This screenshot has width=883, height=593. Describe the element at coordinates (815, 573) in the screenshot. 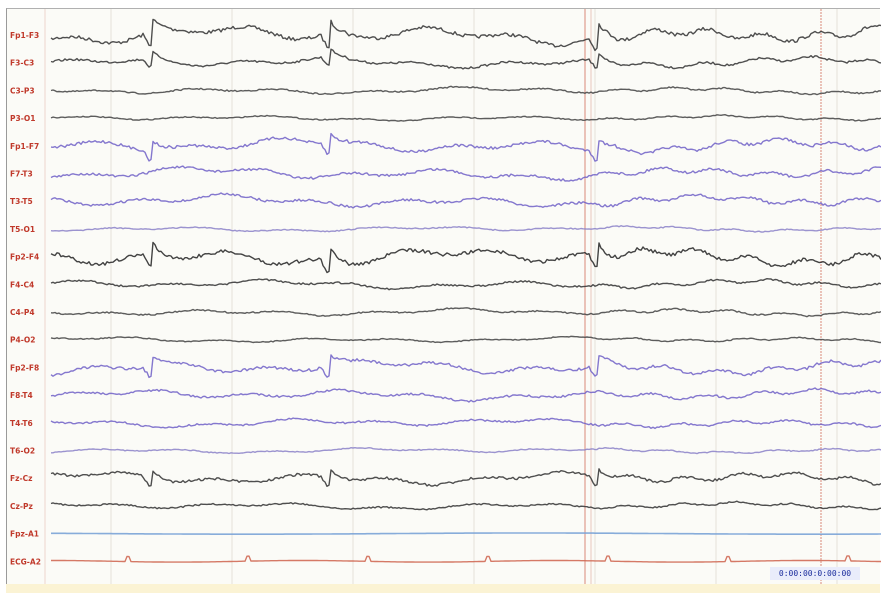

I see `time-readout: 0:00:00:0:00:00` at that location.